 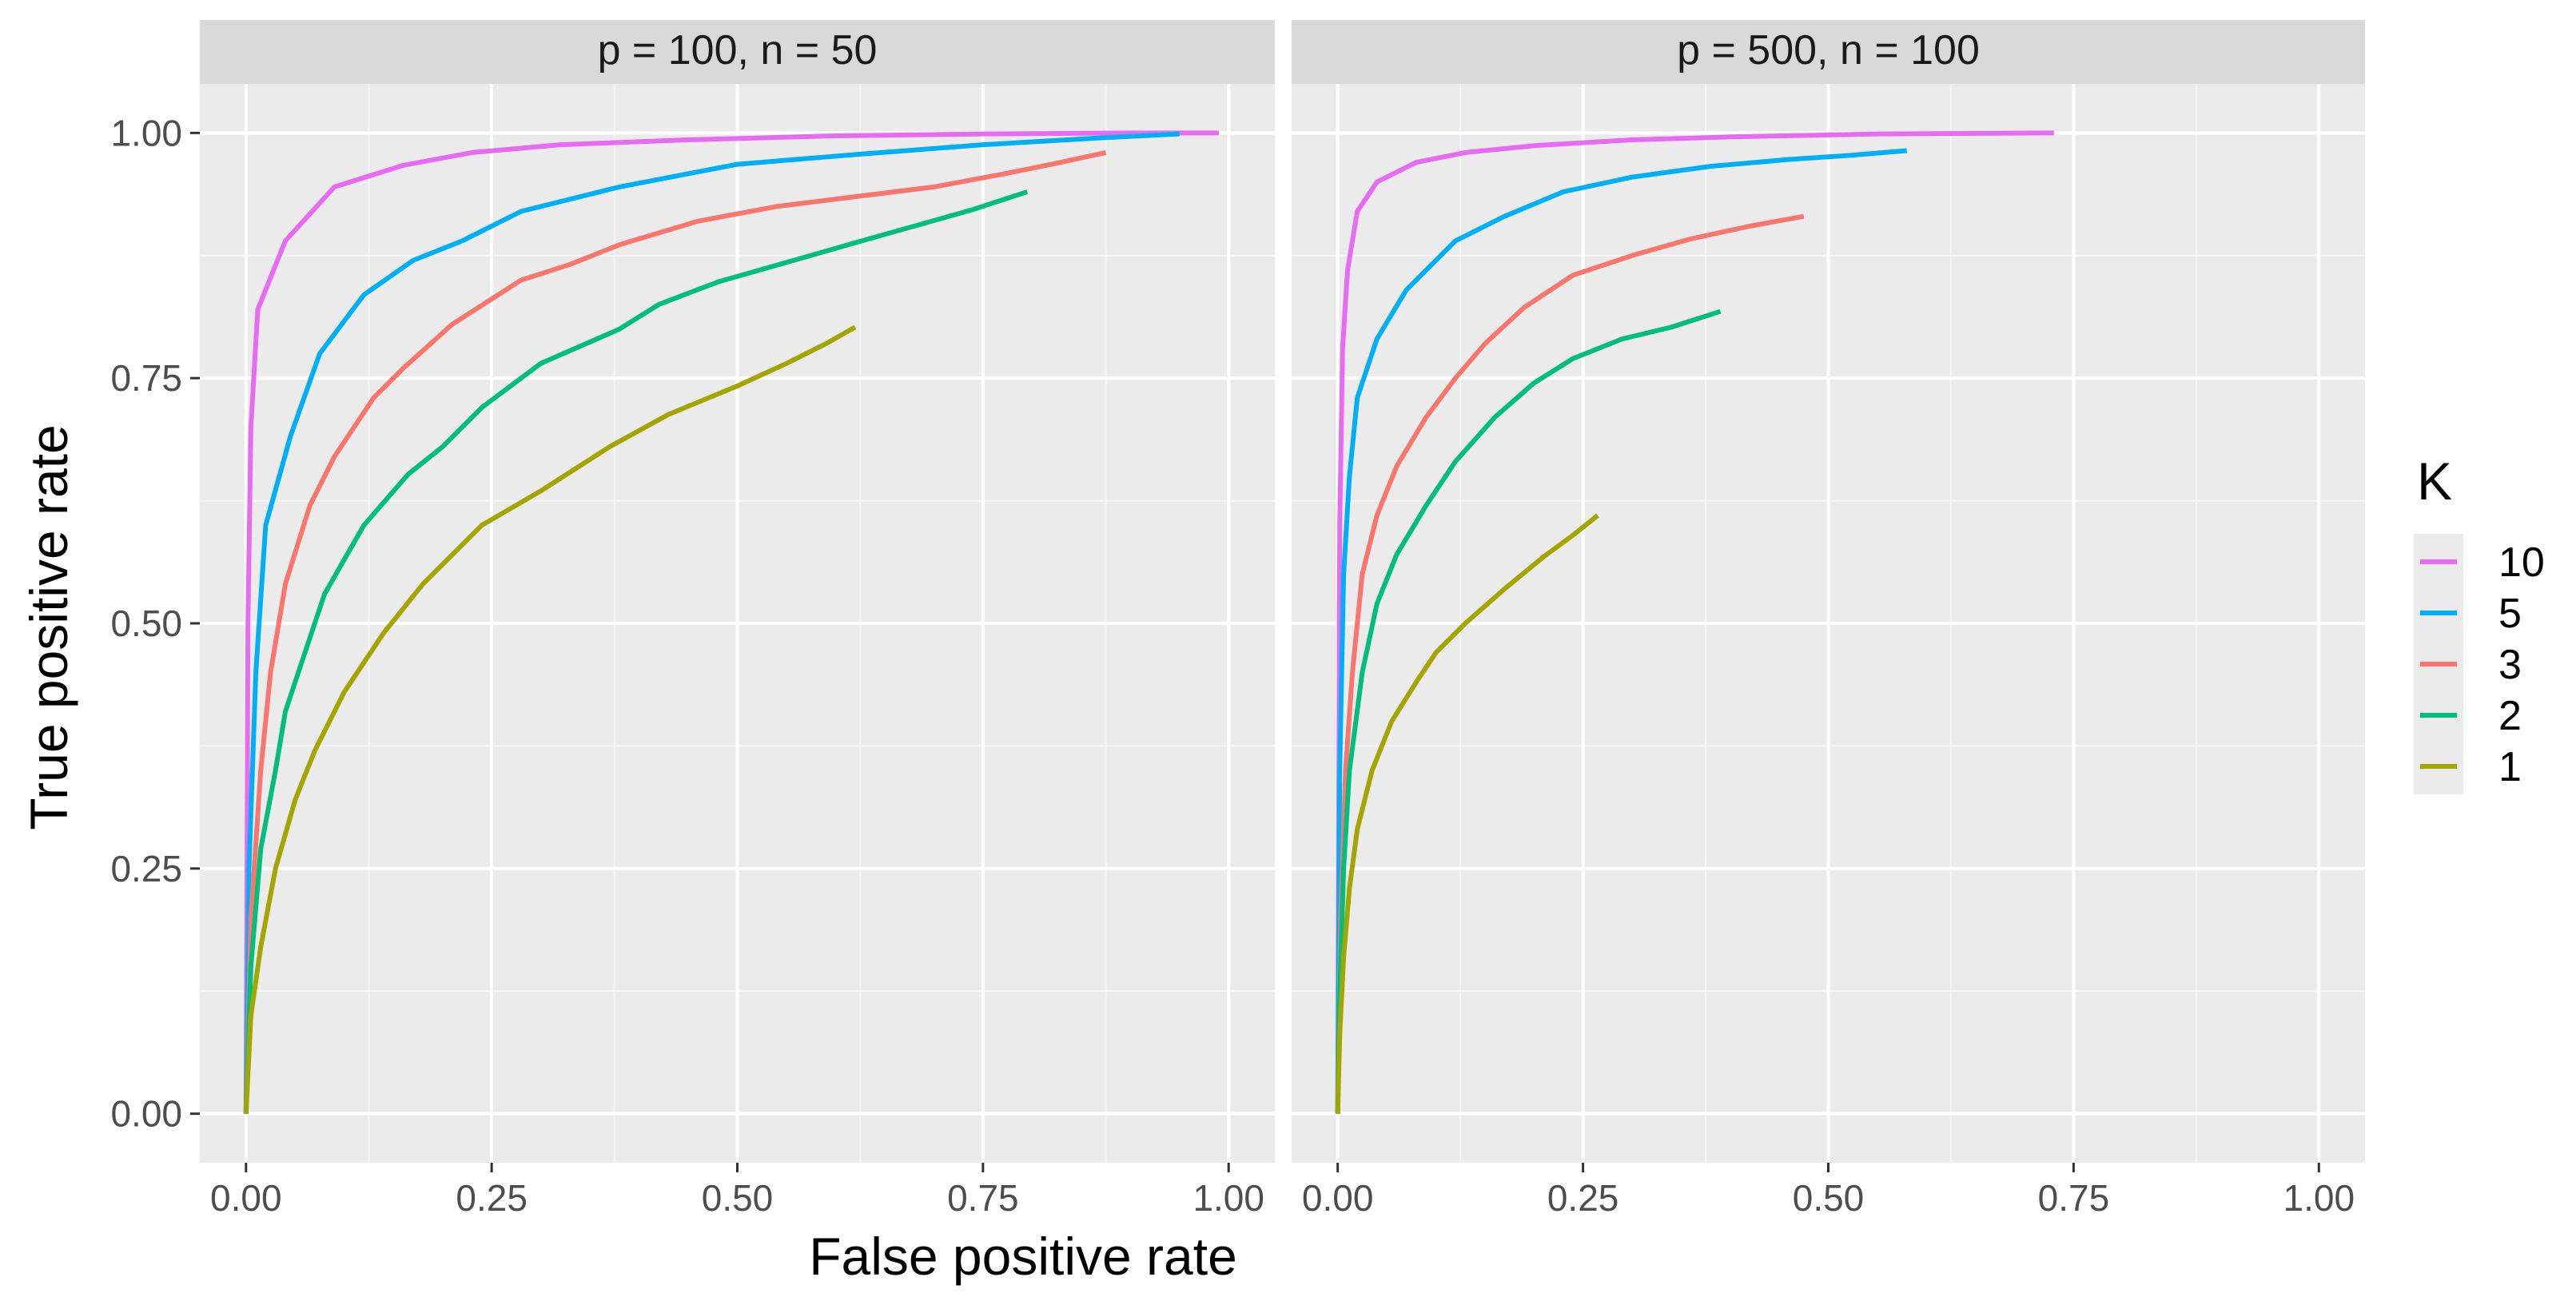 What do you see at coordinates (2471, 614) in the screenshot?
I see `legend-item-5: 5` at bounding box center [2471, 614].